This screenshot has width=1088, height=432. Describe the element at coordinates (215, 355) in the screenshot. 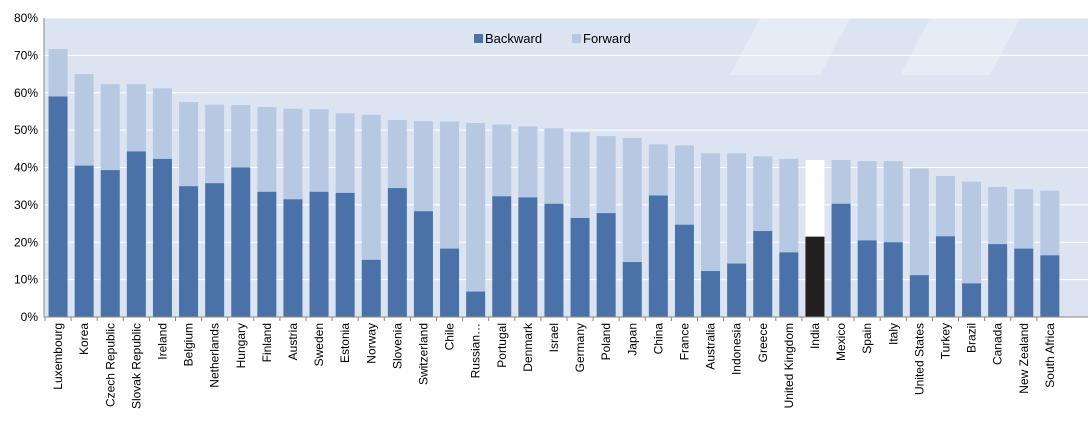

I see `x-tick-label: Netherlands` at that location.